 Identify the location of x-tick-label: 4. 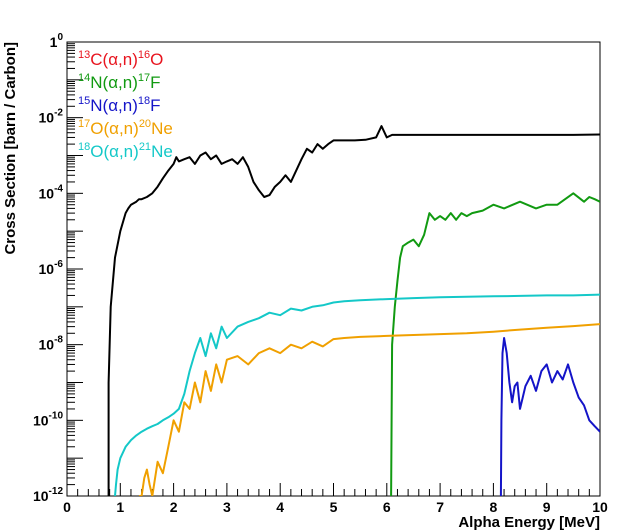
(280, 507).